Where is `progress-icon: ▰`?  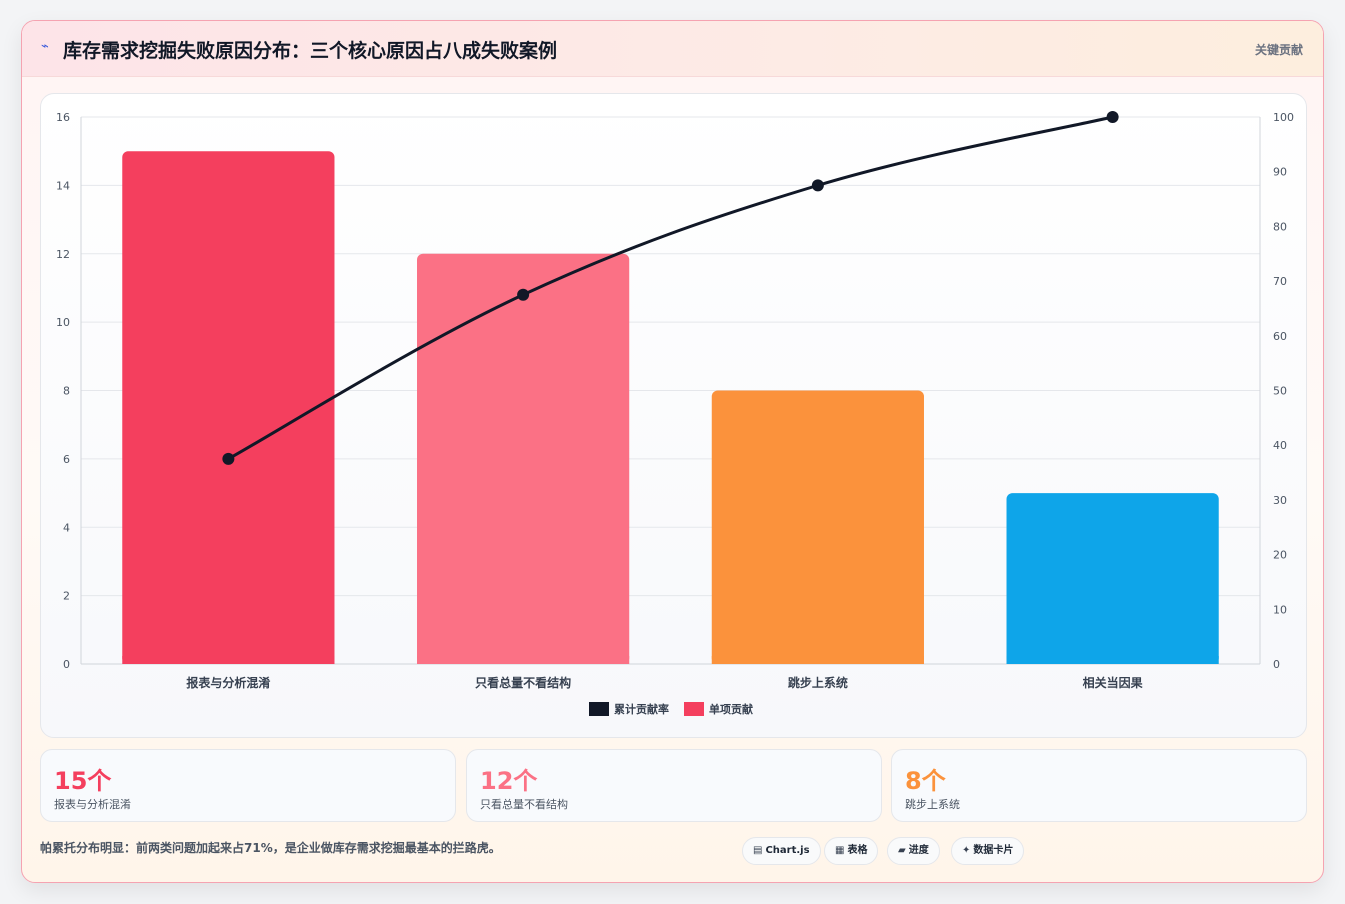 progress-icon: ▰ is located at coordinates (902, 850).